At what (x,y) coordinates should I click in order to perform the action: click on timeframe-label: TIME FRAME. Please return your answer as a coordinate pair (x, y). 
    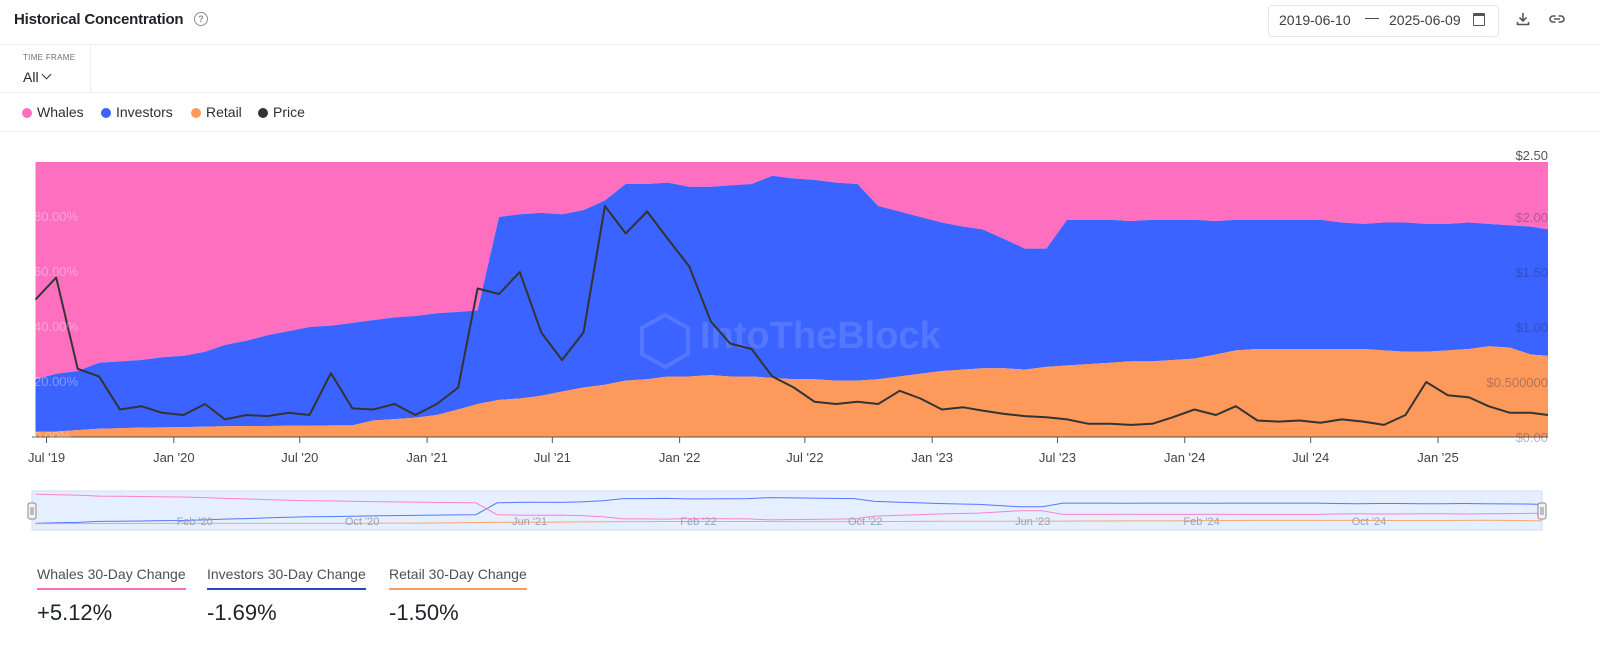
    Looking at the image, I should click on (49, 57).